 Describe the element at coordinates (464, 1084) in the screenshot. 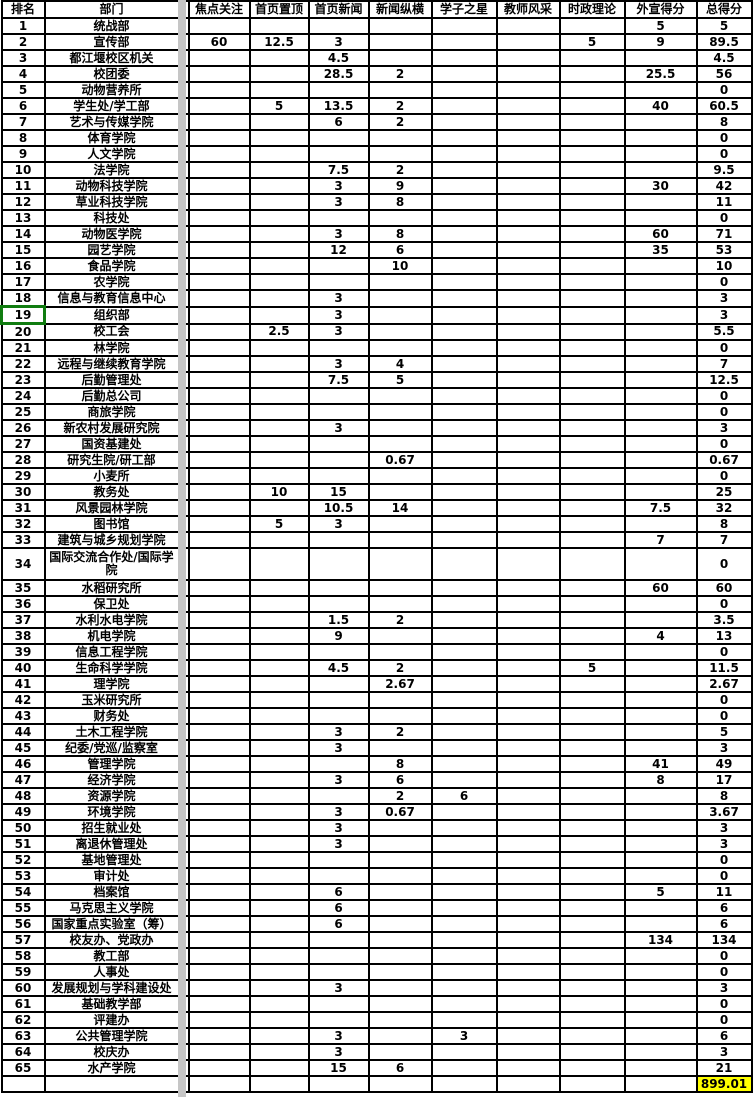

I see `total-cell-star` at that location.